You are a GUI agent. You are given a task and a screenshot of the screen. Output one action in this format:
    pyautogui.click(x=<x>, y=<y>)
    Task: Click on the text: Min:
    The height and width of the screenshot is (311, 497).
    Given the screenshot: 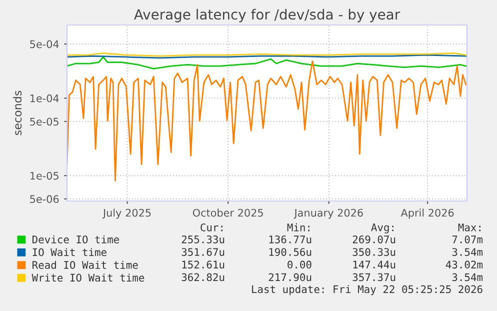 What is the action you would take?
    pyautogui.click(x=298, y=227)
    